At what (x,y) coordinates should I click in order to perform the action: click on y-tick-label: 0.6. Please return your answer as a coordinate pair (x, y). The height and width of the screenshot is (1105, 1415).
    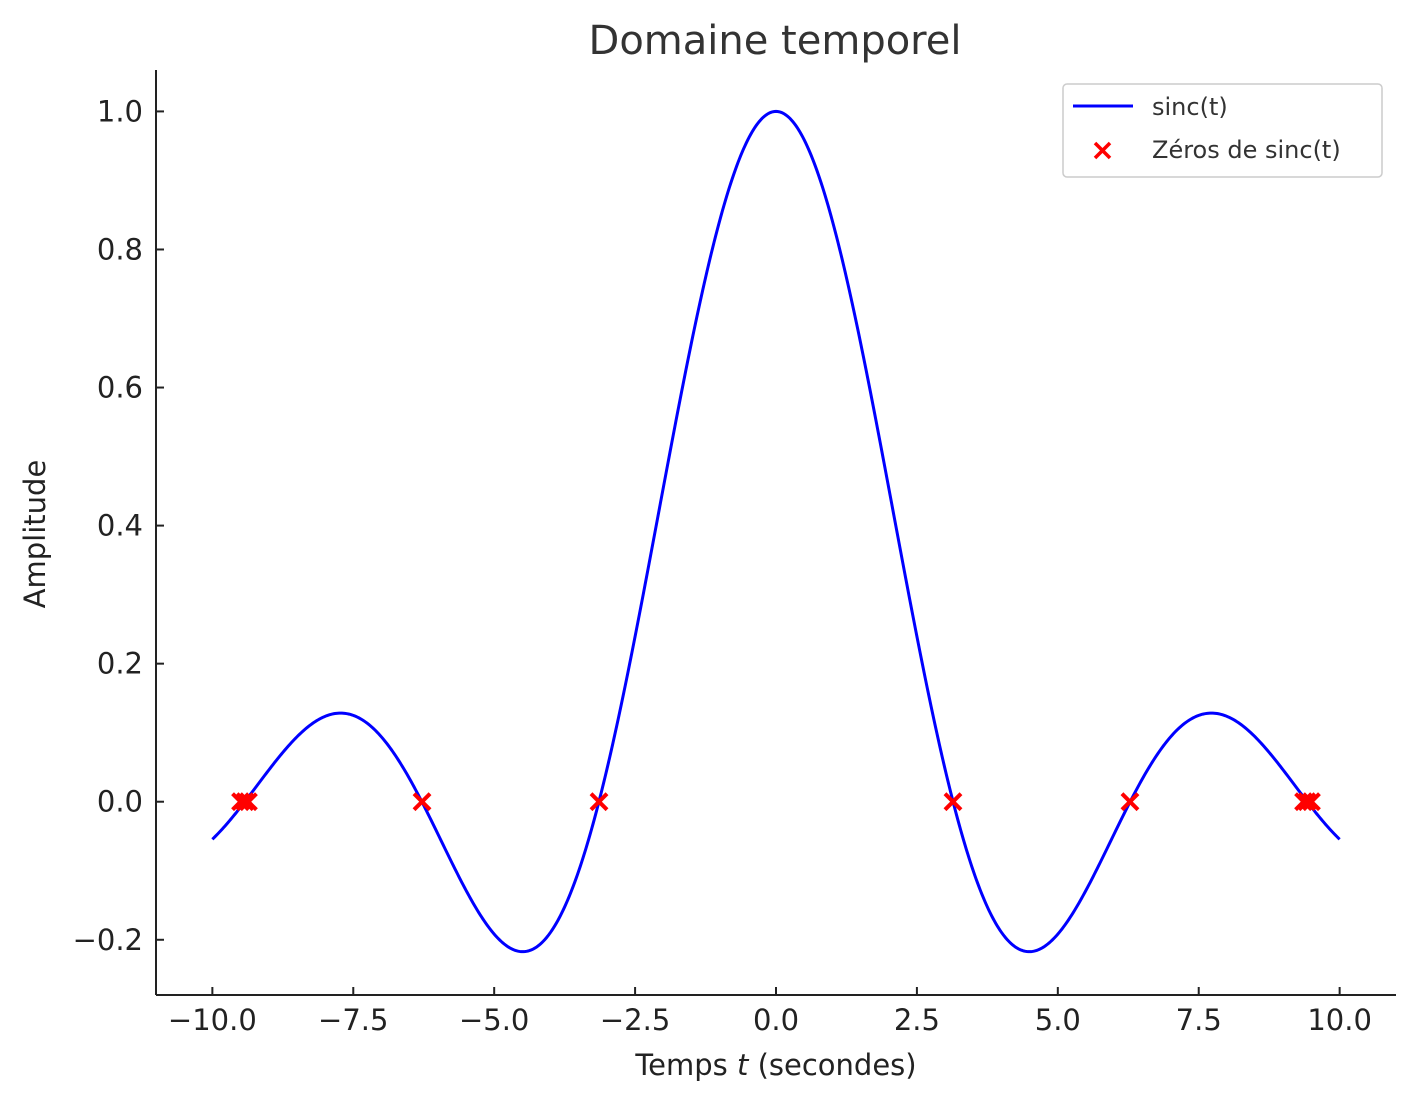
    Looking at the image, I should click on (120, 388).